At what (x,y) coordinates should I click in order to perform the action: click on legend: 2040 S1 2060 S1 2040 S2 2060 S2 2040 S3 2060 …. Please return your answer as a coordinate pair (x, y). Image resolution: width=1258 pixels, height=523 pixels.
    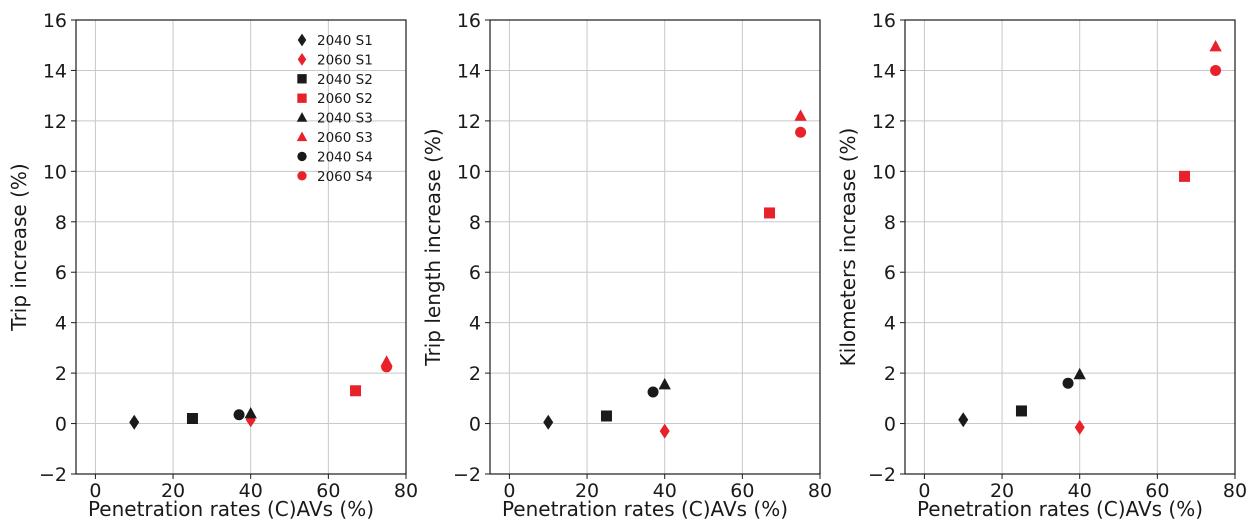
    Looking at the image, I should click on (334, 109).